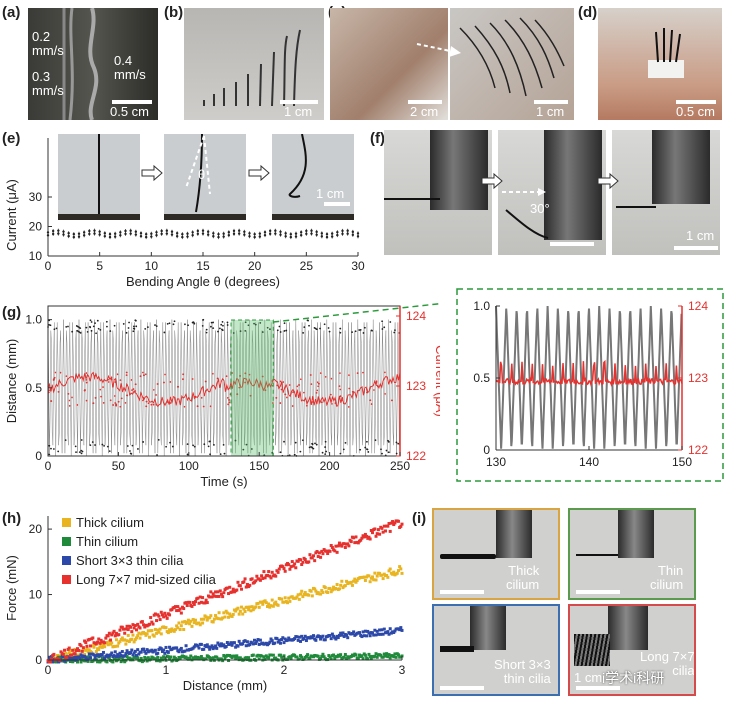 The image size is (730, 706). What do you see at coordinates (389, 64) in the screenshot?
I see `photo-c-left: 2 cm` at bounding box center [389, 64].